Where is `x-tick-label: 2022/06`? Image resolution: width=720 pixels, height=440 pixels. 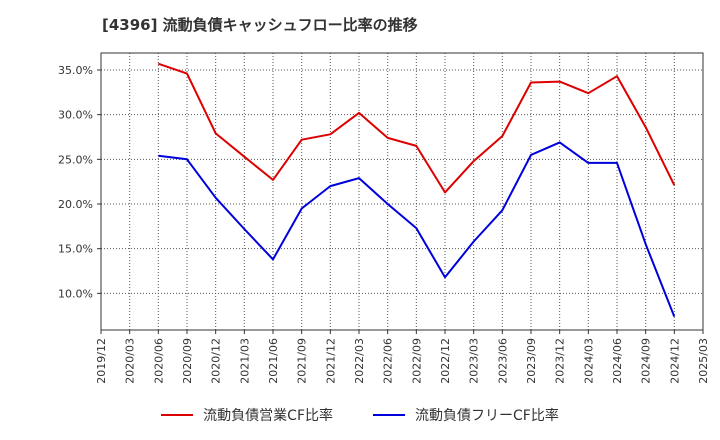 x-tick-label: 2022/06 is located at coordinates (388, 361).